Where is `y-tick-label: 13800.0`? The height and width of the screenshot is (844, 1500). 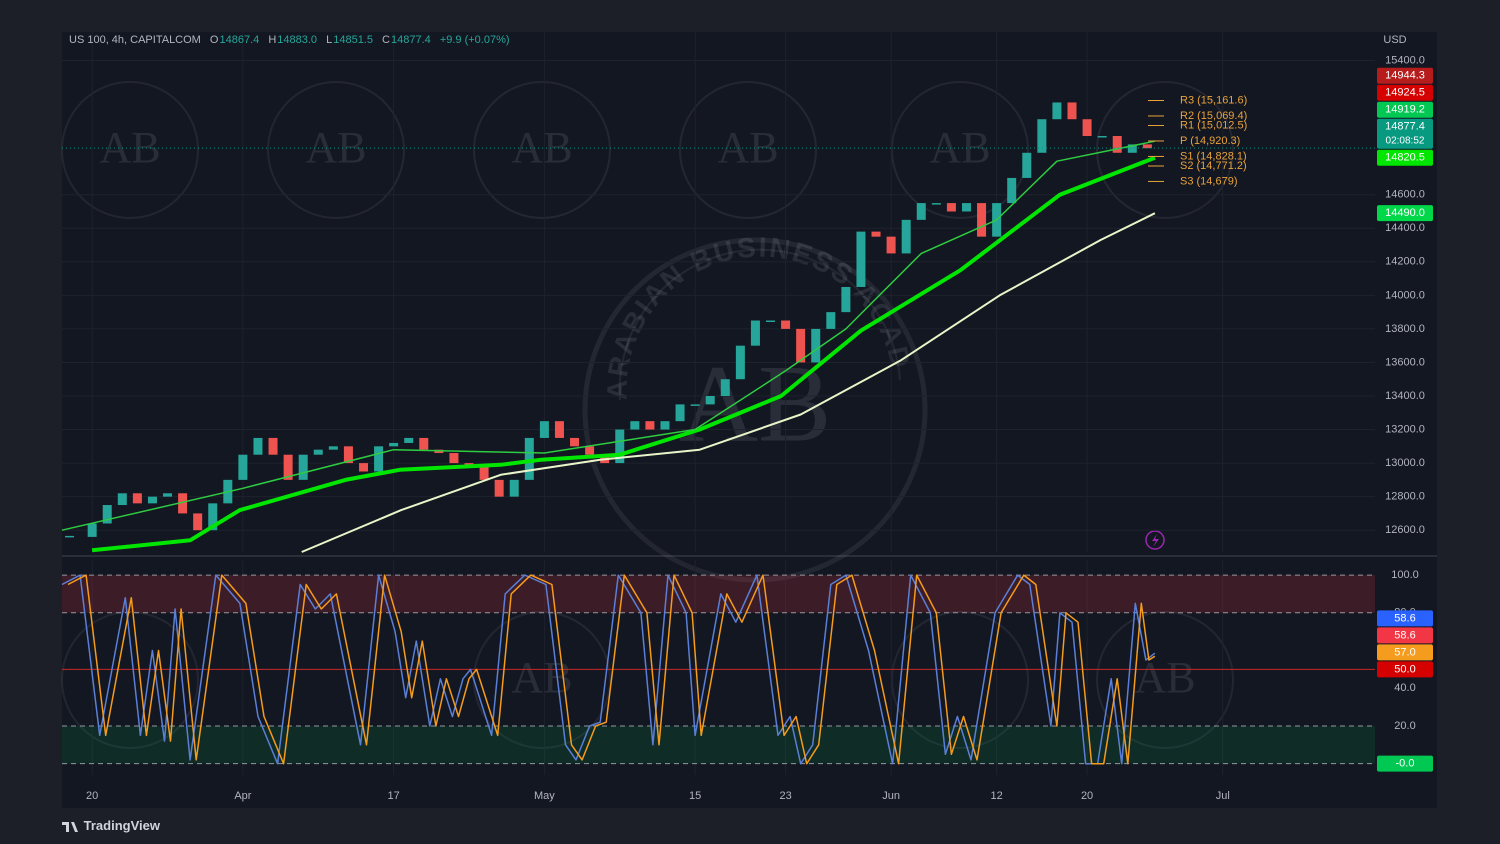
y-tick-label: 13800.0 is located at coordinates (1405, 329).